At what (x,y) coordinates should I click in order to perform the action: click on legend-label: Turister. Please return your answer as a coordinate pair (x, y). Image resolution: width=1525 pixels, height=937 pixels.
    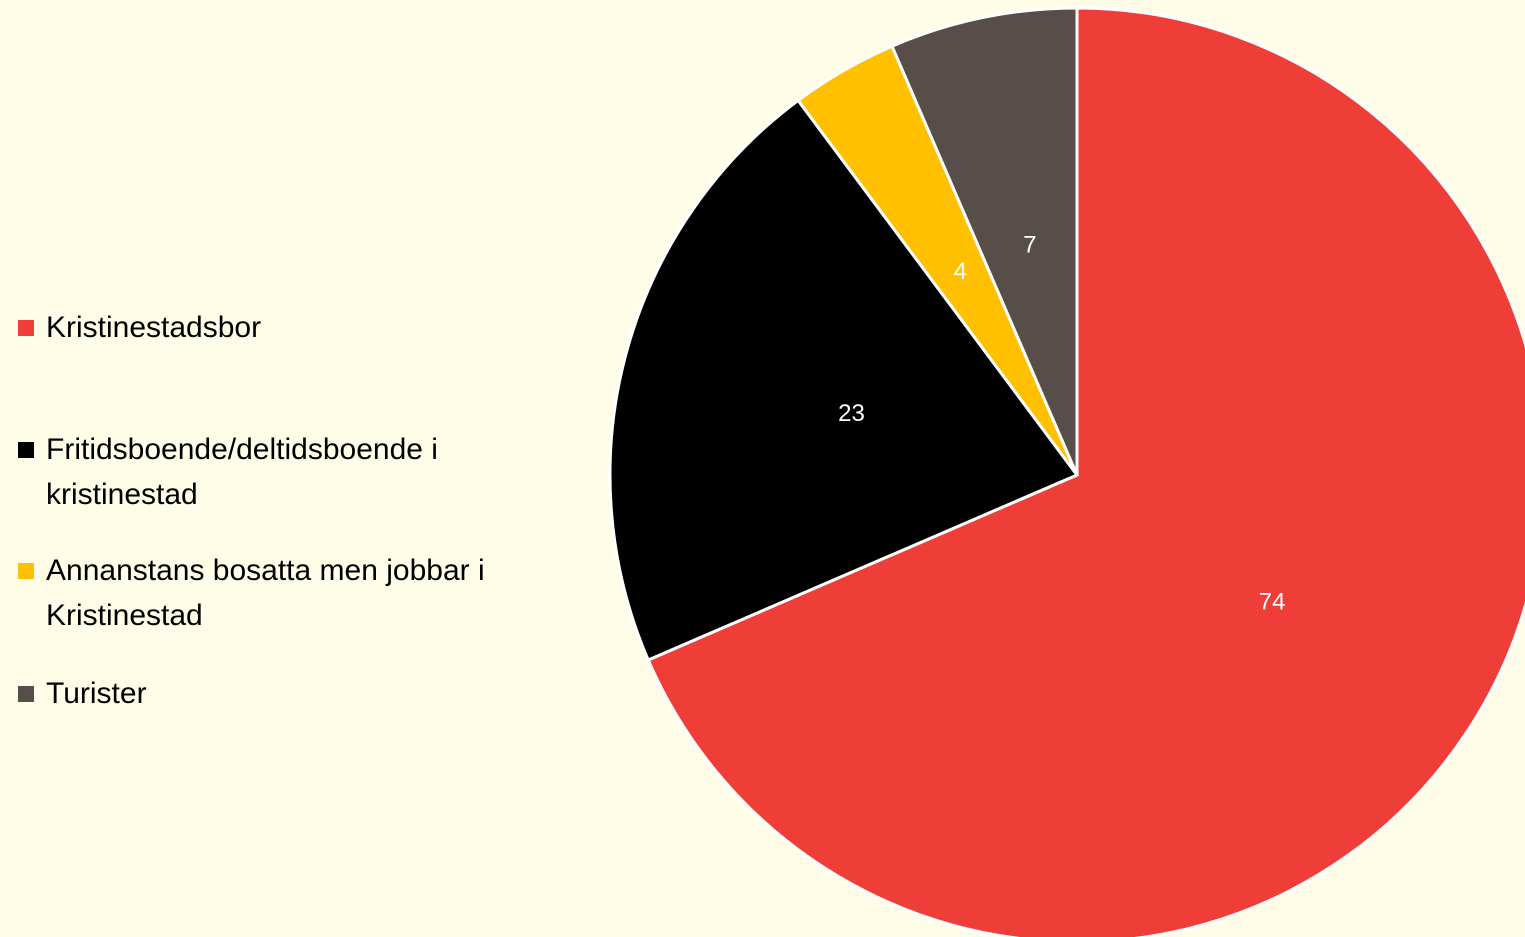
    Looking at the image, I should click on (96, 693).